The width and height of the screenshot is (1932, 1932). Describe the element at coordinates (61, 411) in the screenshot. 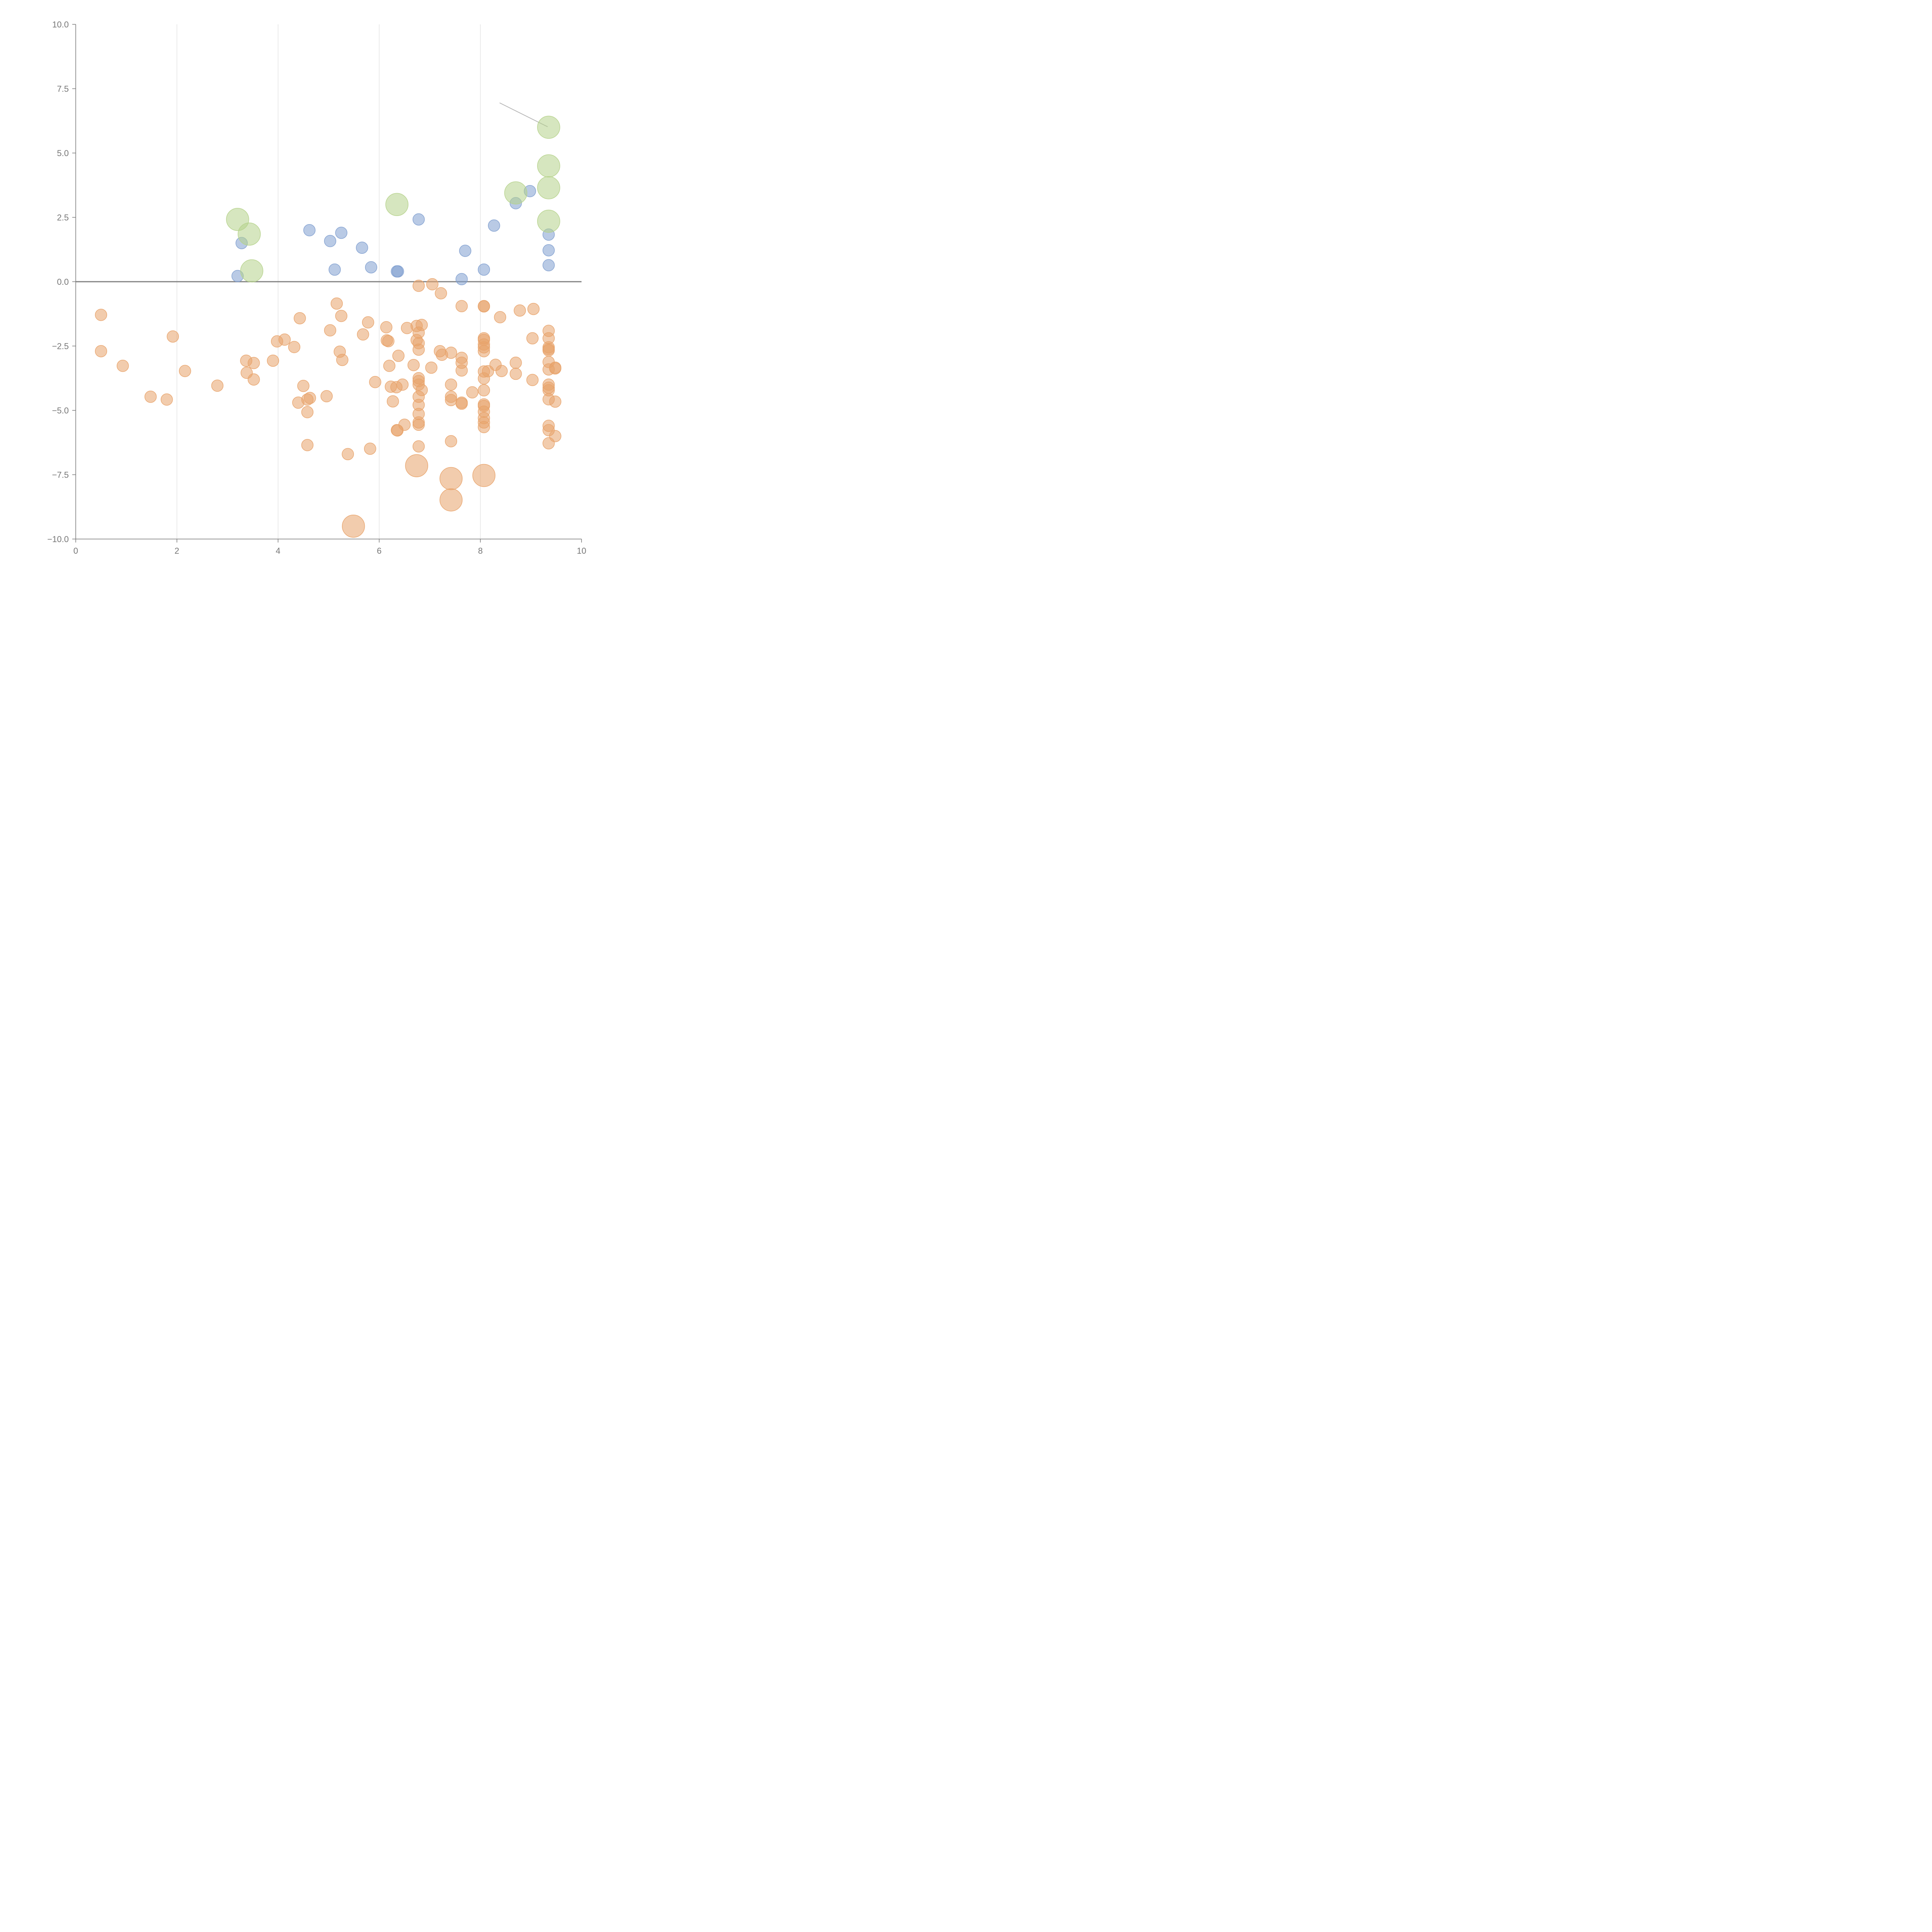

I see `y-tick-label: −5.0` at that location.